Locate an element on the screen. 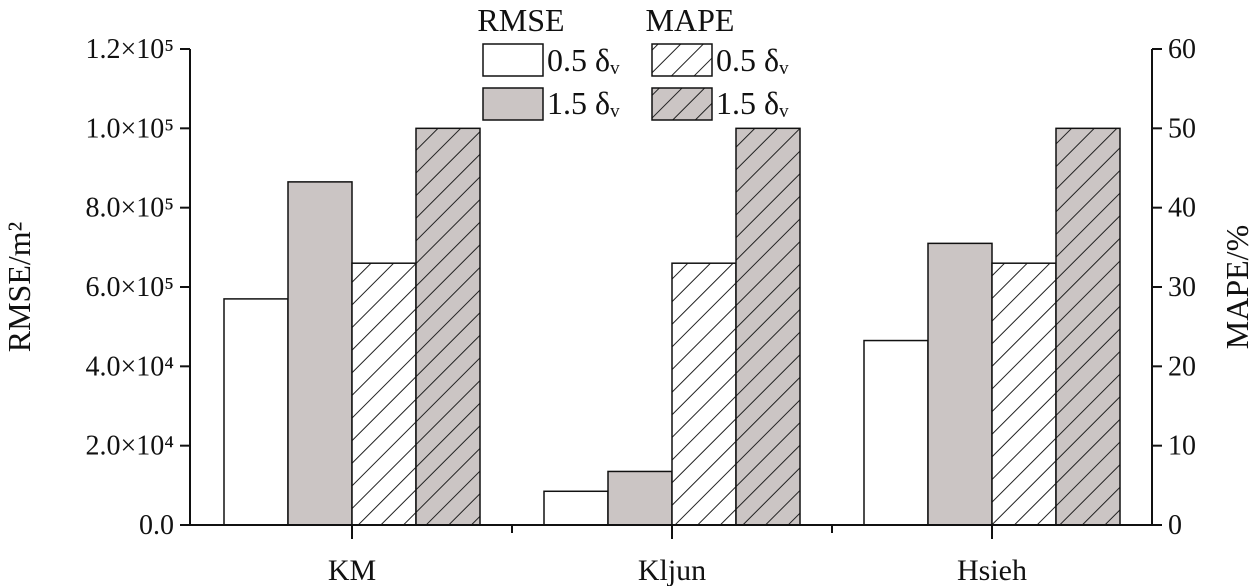 This screenshot has width=1260, height=586. x-category-label: Hsieh is located at coordinates (992, 570).